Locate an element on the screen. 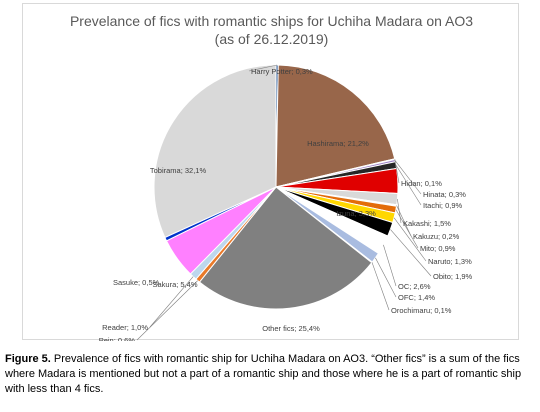 Image resolution: width=540 pixels, height=412 pixels. pie-slice-tobirama is located at coordinates (215, 151).